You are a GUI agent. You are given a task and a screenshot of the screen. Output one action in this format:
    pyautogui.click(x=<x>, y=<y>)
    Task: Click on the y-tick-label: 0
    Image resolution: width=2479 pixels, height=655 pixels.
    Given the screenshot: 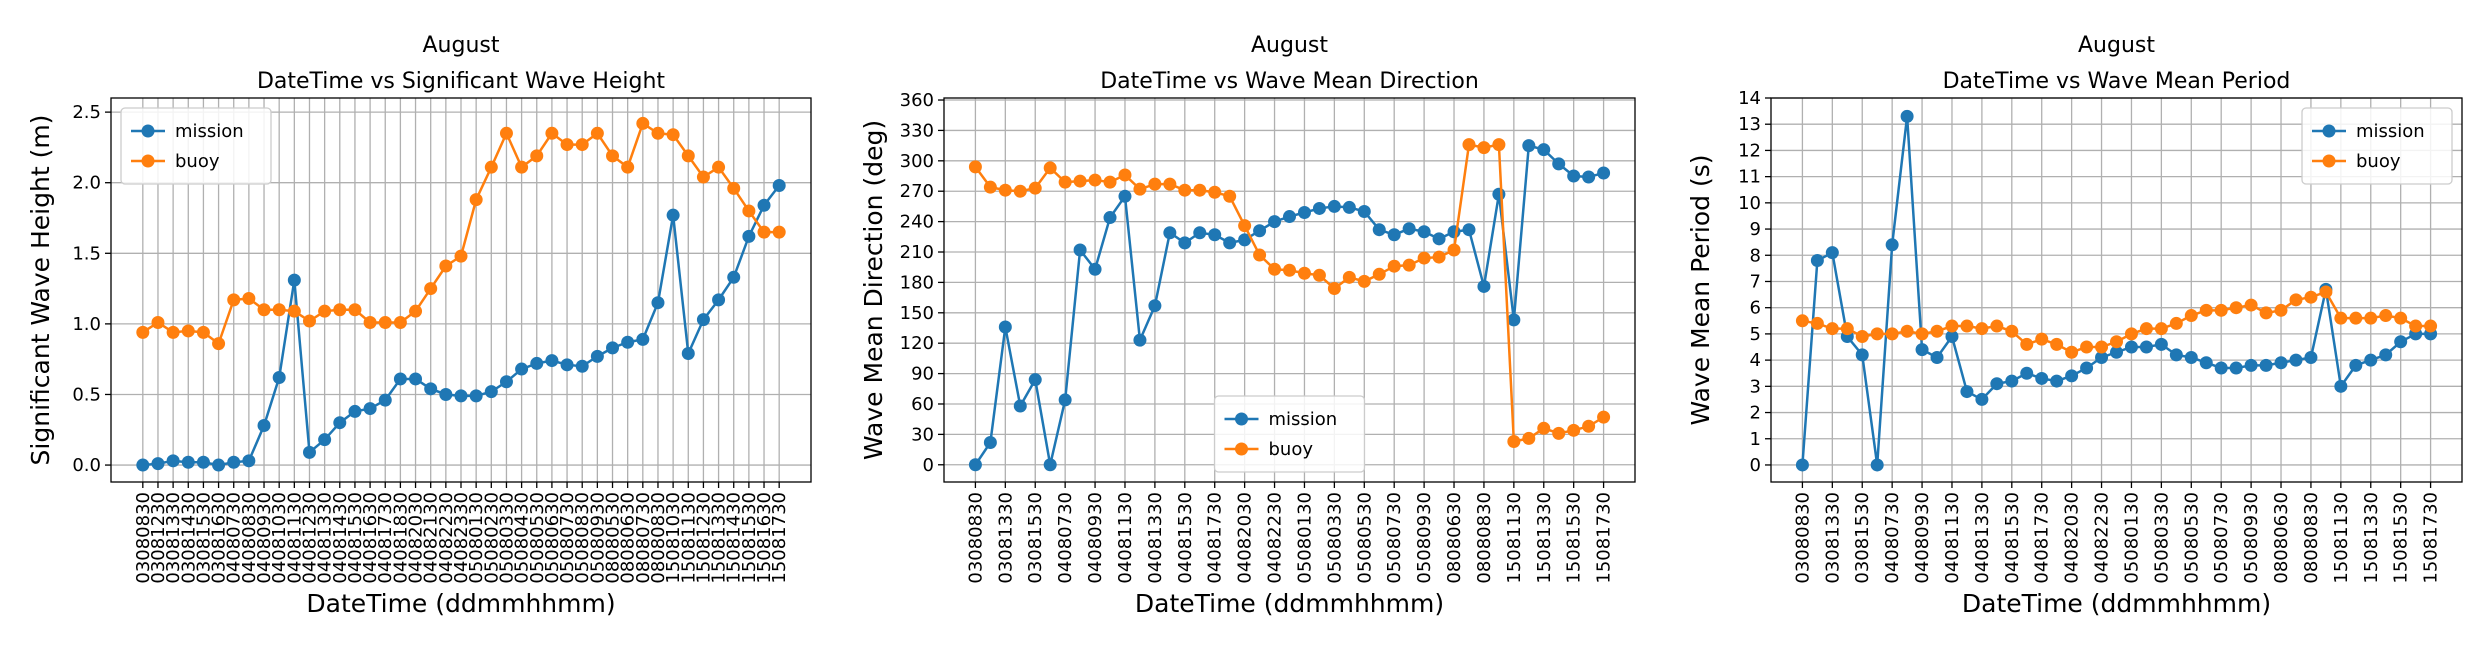 What is the action you would take?
    pyautogui.click(x=1755, y=465)
    